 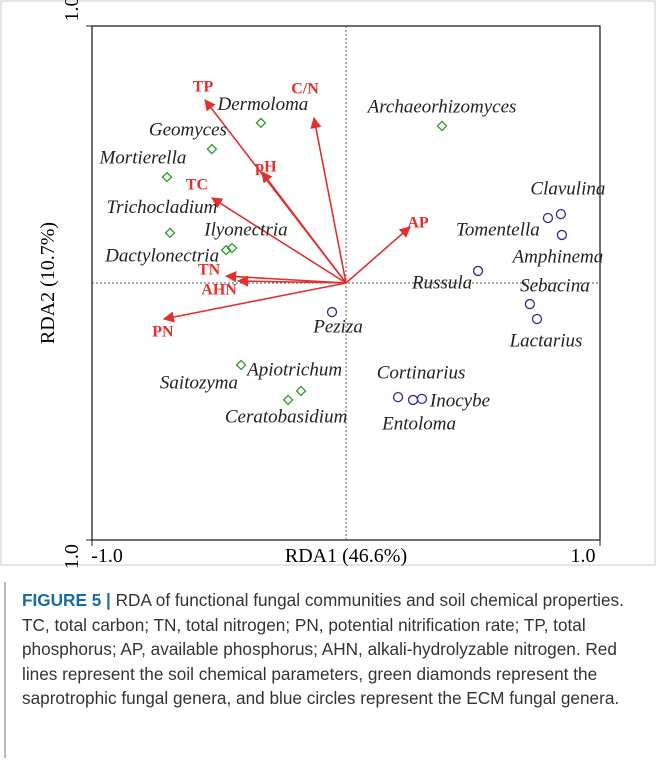 I want to click on point-label: Peziza, so click(x=337, y=326).